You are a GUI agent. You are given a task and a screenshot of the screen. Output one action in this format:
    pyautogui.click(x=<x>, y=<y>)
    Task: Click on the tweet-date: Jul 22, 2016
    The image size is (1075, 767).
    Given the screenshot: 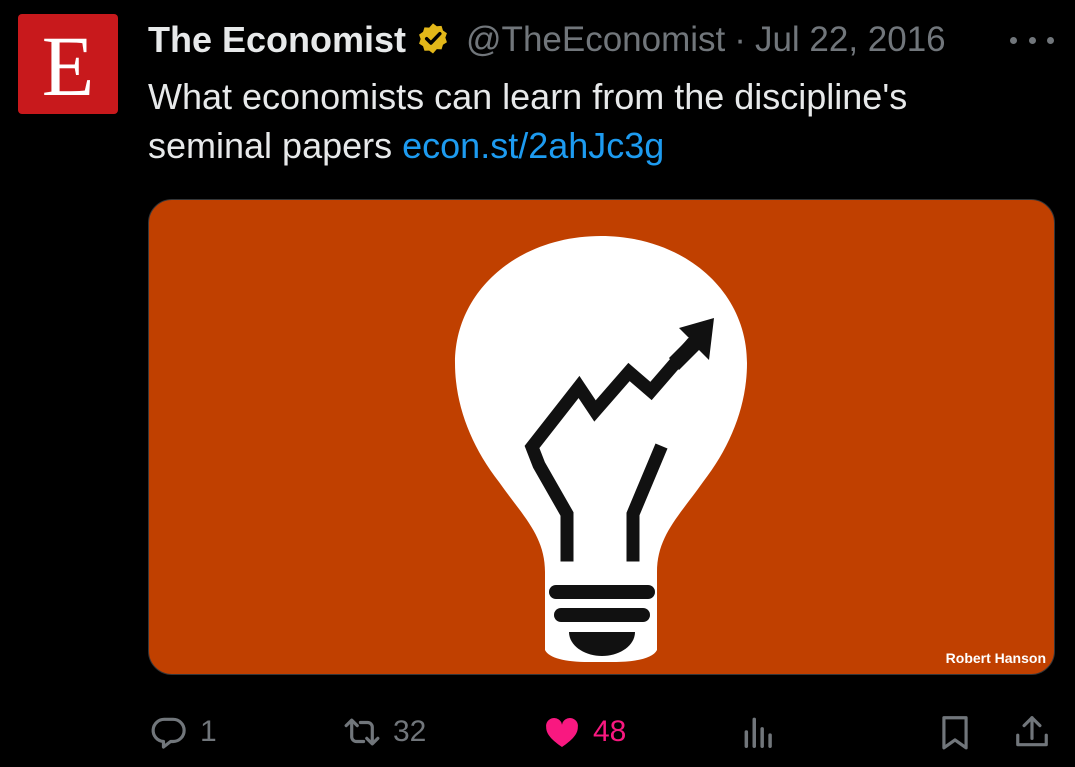 What is the action you would take?
    pyautogui.click(x=850, y=39)
    